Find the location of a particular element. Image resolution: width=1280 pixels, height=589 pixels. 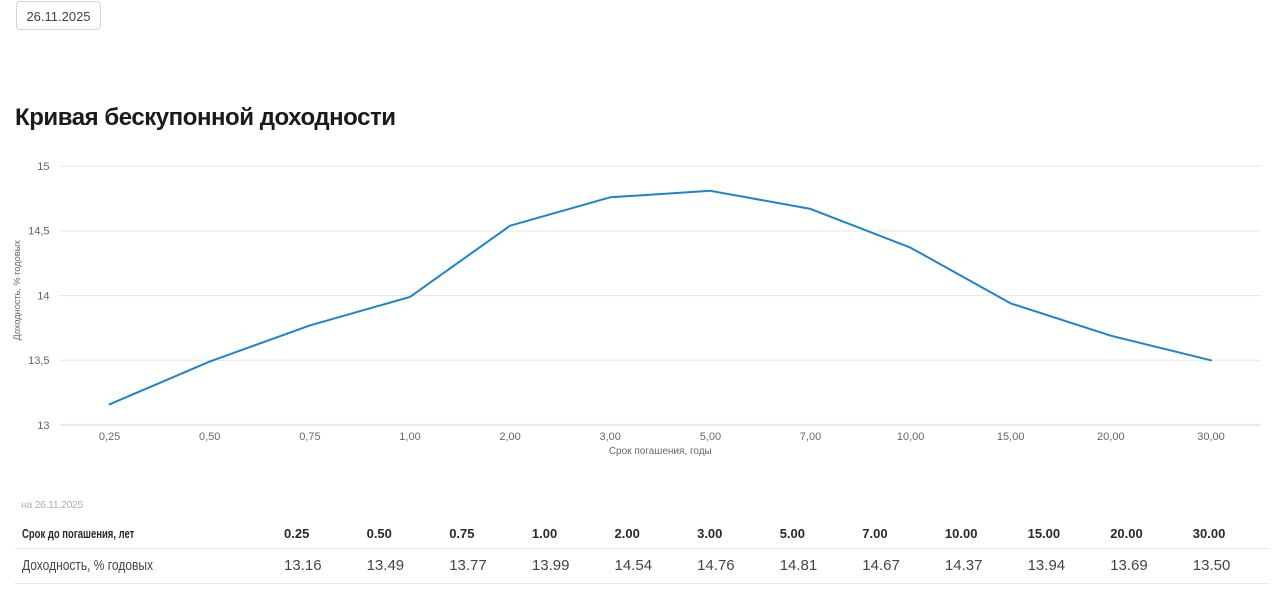

svg-text: 13,5 is located at coordinates (38, 361).